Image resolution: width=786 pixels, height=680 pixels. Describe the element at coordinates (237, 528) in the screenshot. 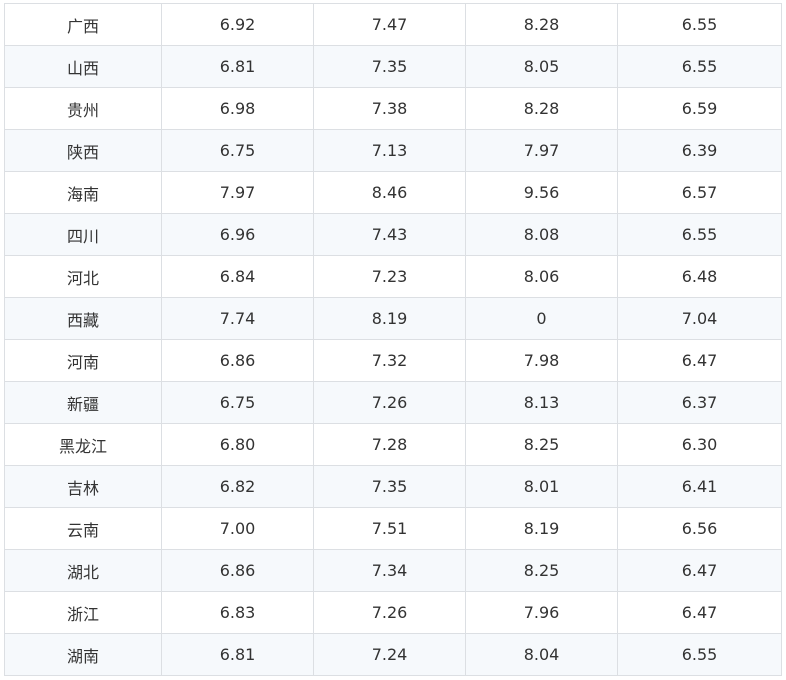

I see `cell-value-1: 7.00` at that location.